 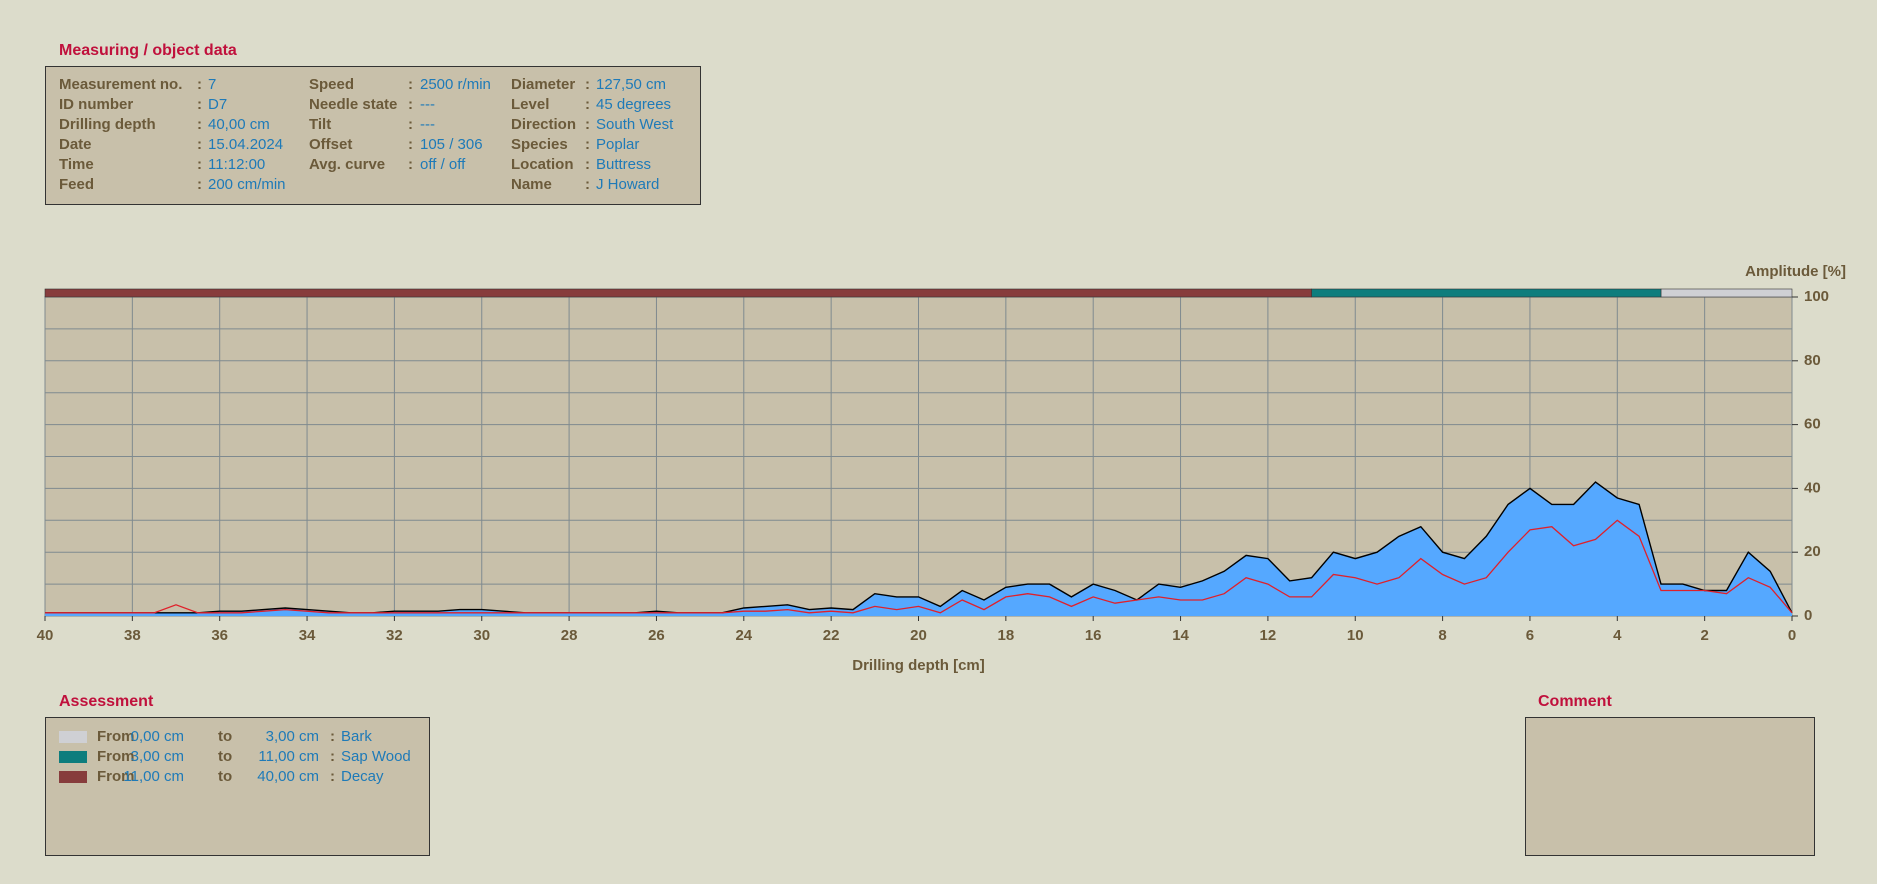 What do you see at coordinates (530, 104) in the screenshot?
I see `field-label: Level` at bounding box center [530, 104].